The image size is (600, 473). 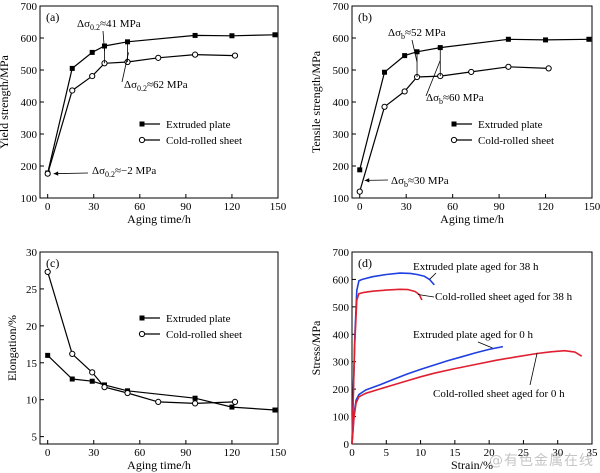 I want to click on y-tick-label: 5, so click(x=35, y=438).